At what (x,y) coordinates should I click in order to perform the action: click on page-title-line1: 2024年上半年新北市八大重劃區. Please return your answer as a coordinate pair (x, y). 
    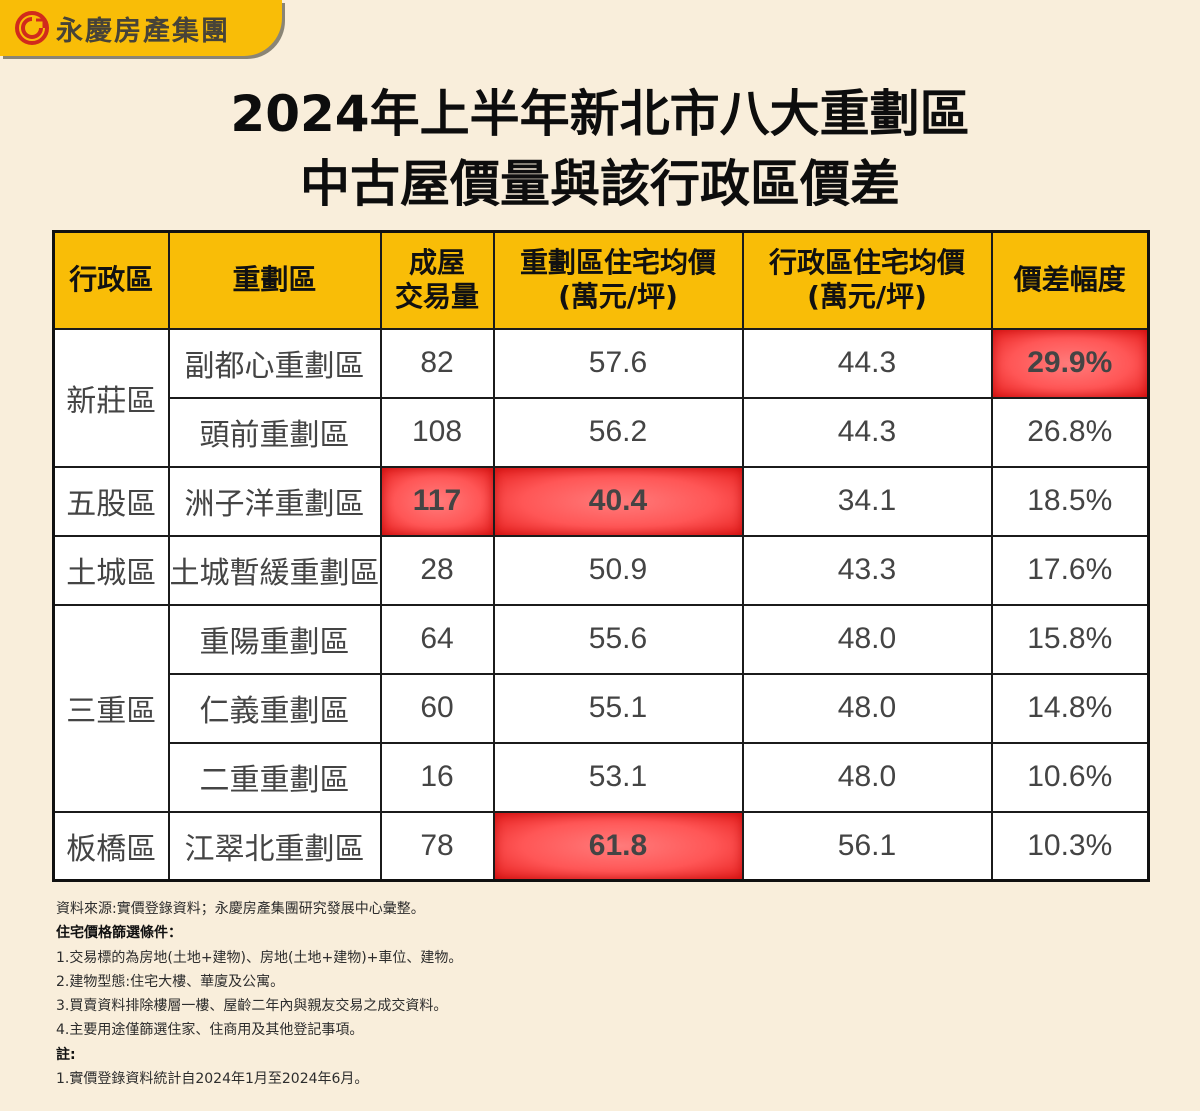
    Looking at the image, I should click on (600, 114).